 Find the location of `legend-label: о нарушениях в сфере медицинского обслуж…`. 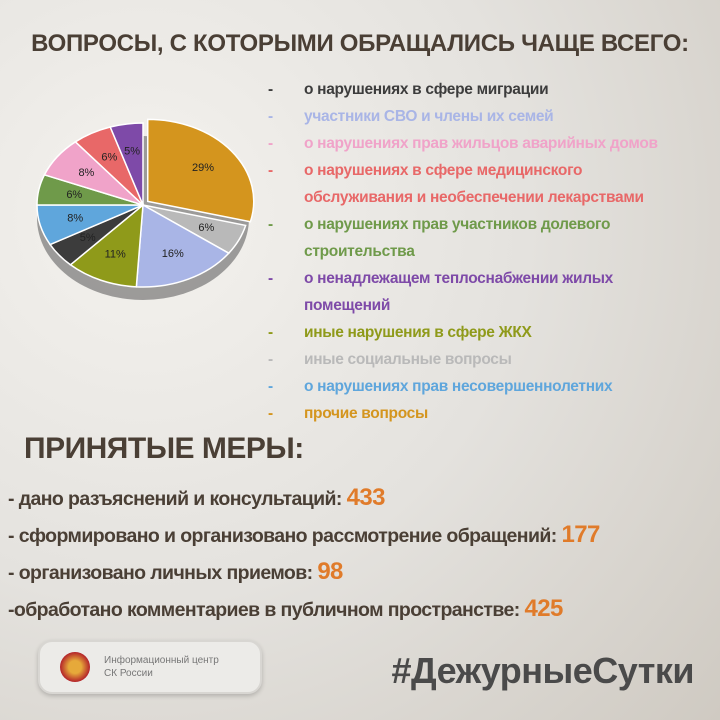

legend-label: о нарушениях в сфере медицинского обслуж… is located at coordinates (474, 184).